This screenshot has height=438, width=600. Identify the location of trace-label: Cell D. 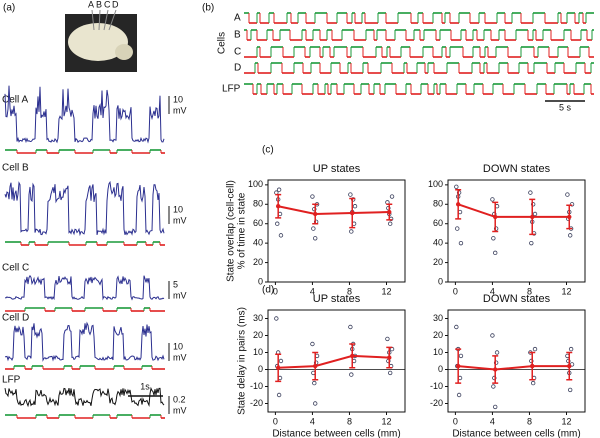
(15, 318).